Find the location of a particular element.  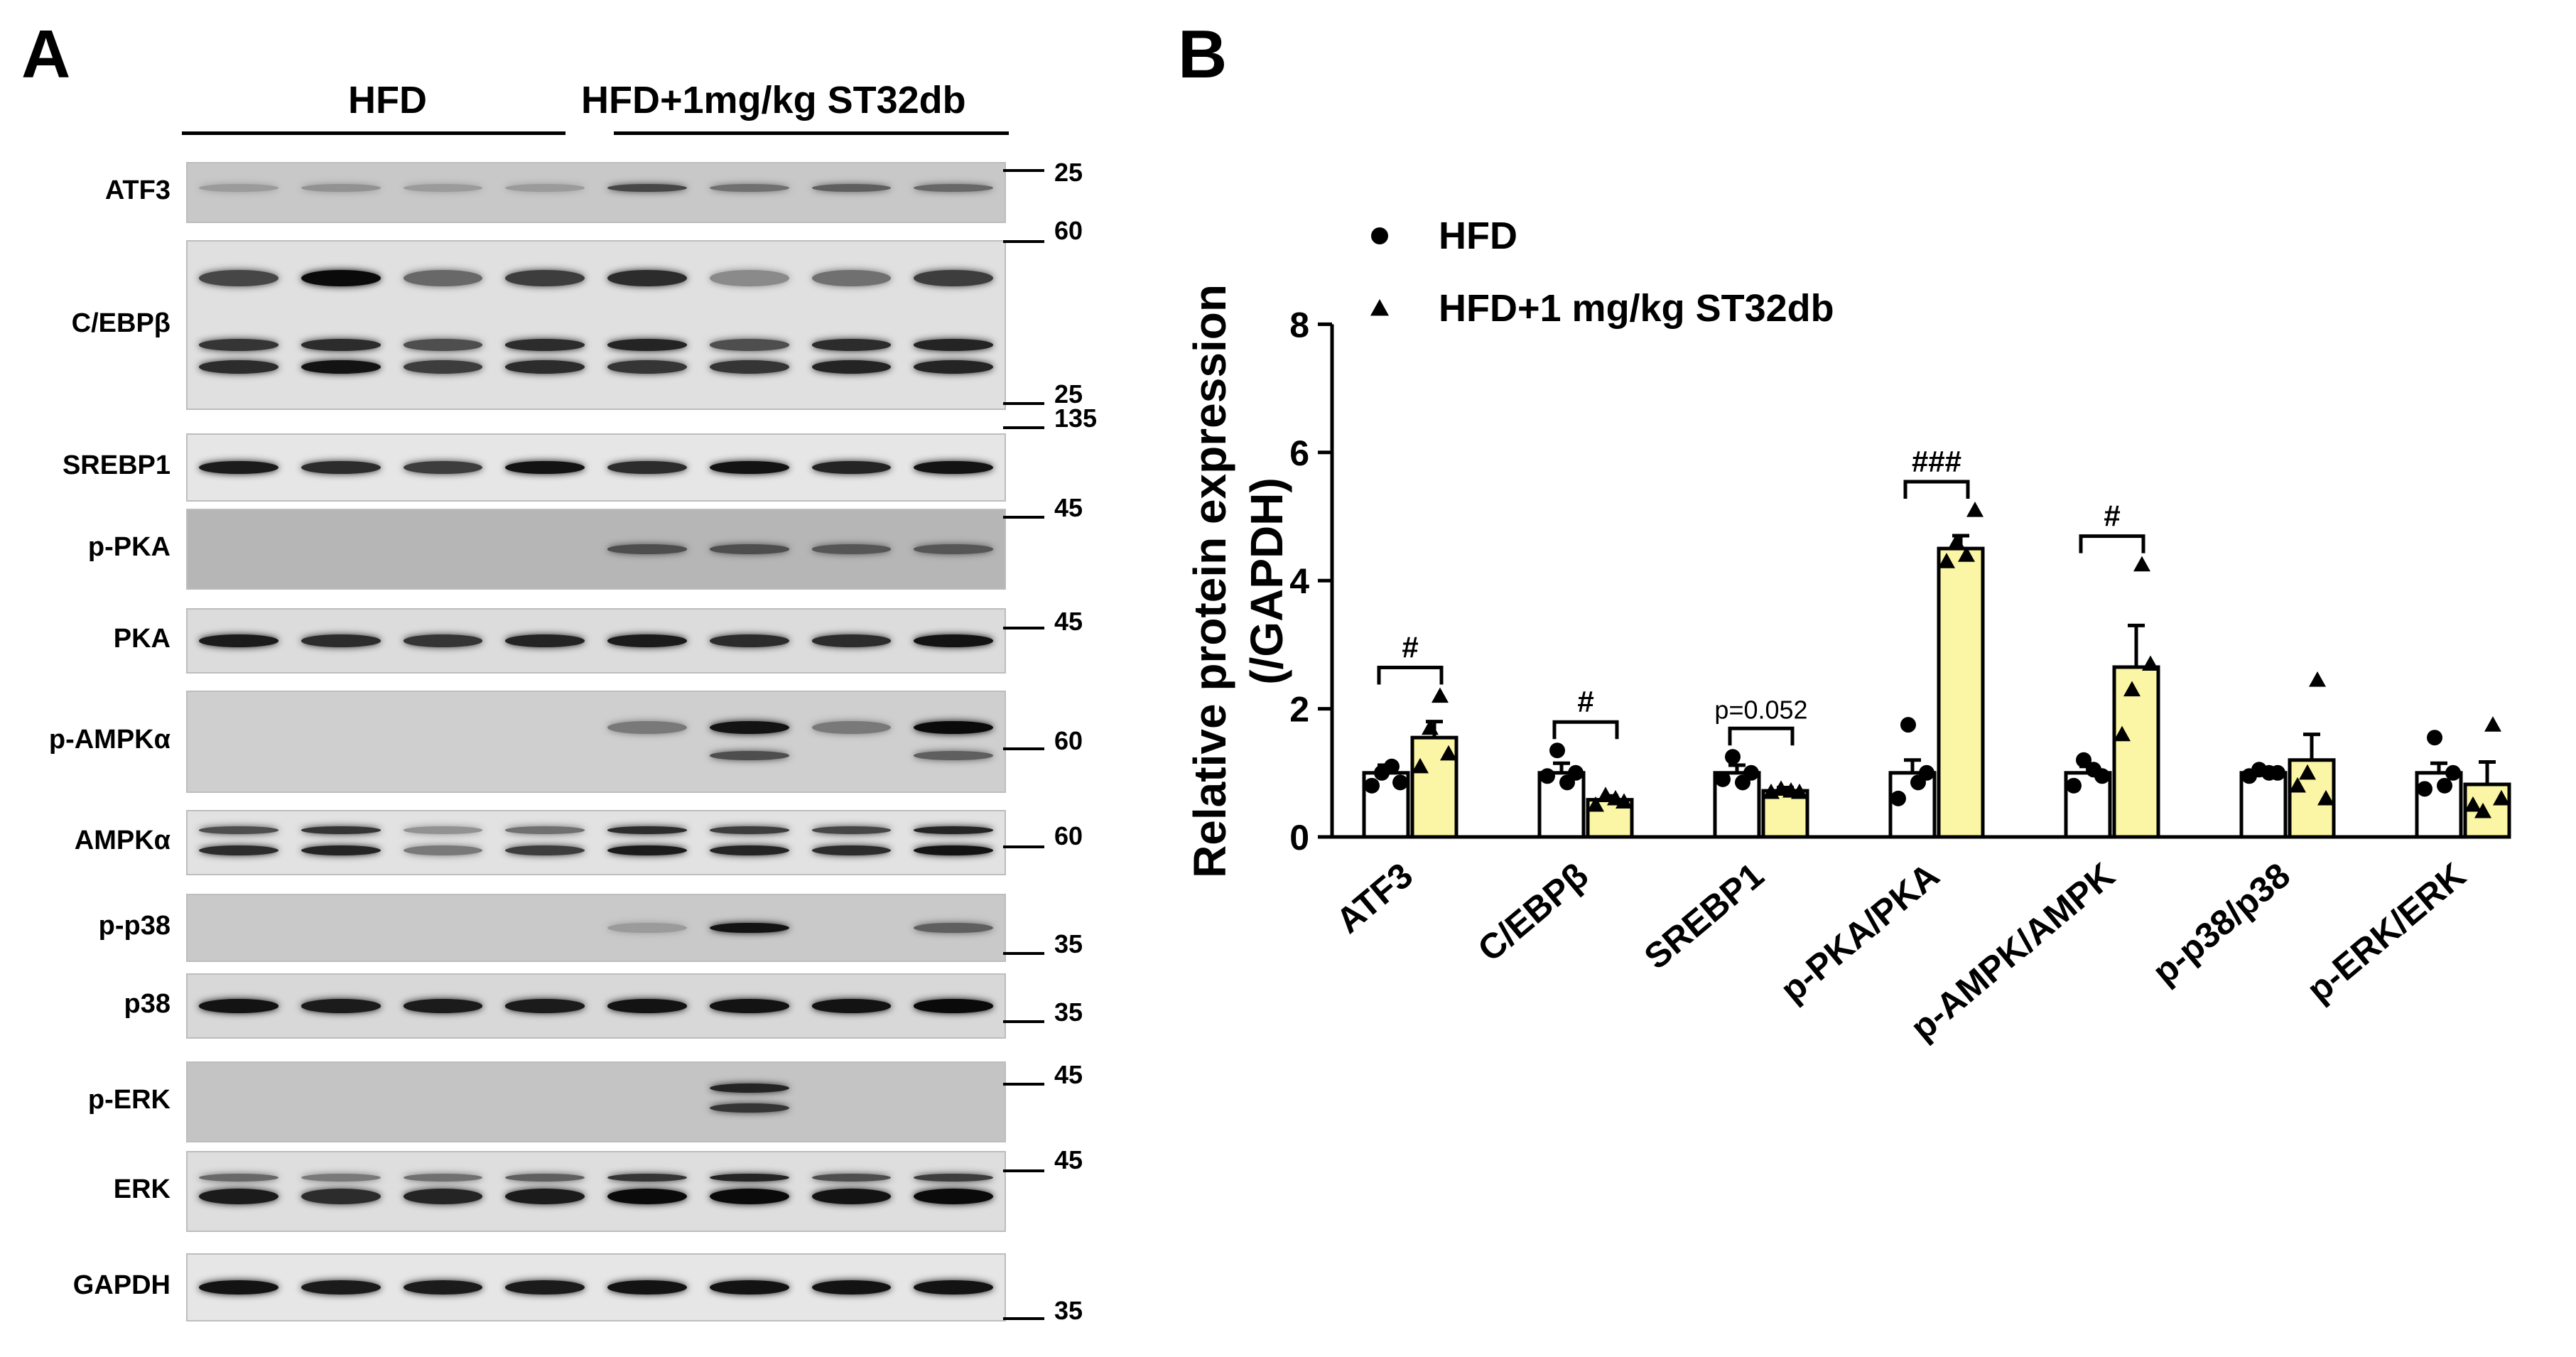

blot-strip-atf3 is located at coordinates (596, 192).